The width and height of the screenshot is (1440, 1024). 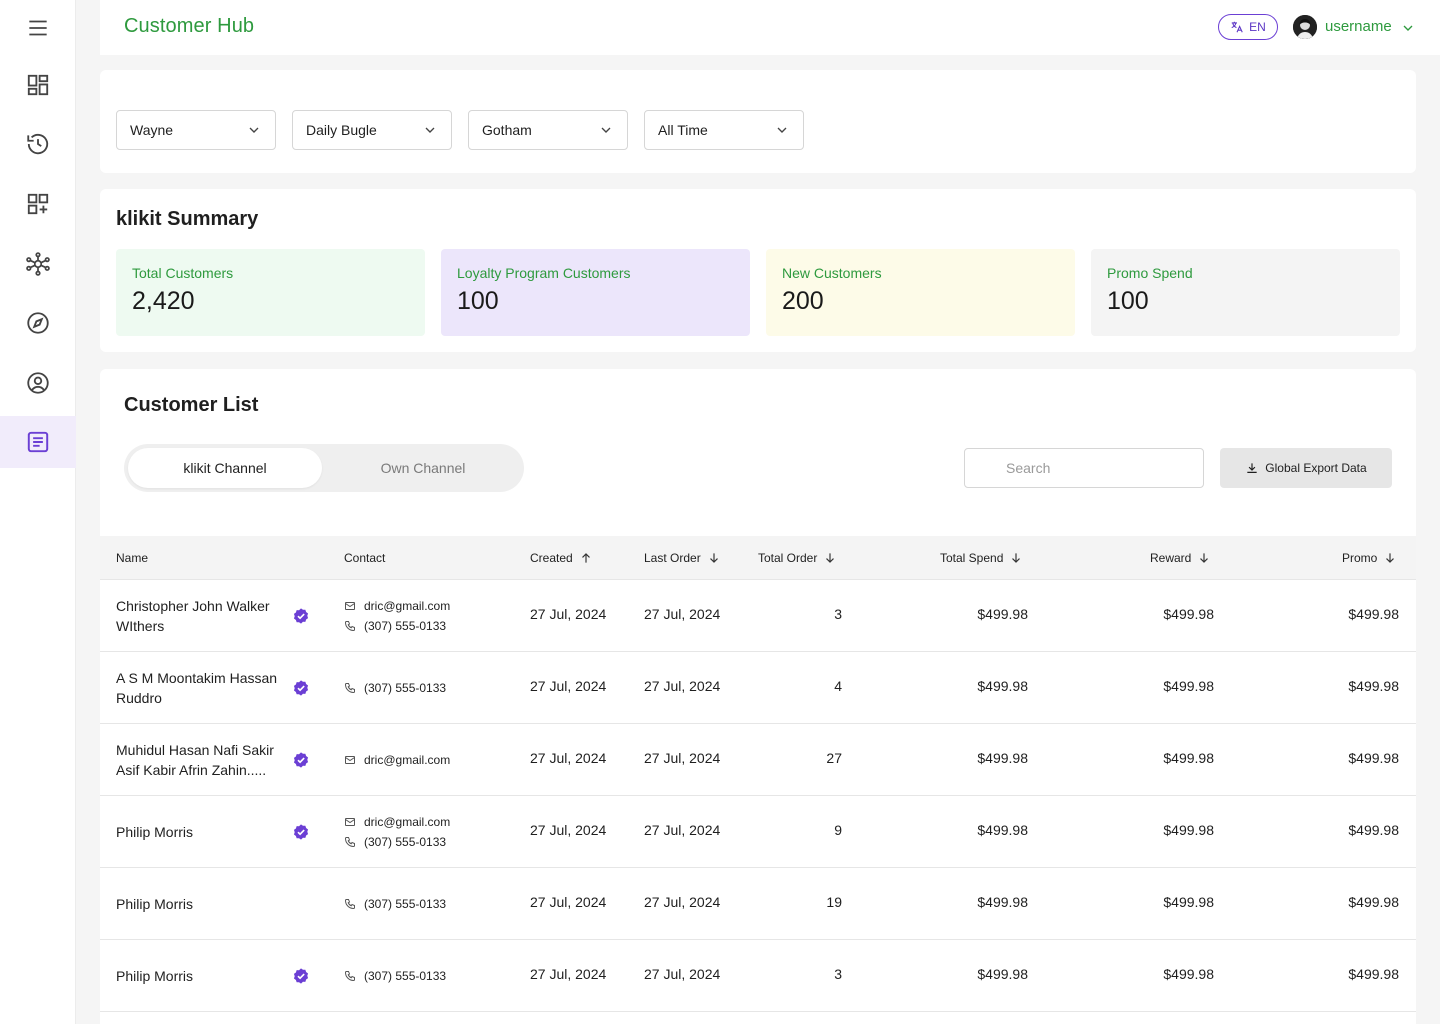 I want to click on user-circle-icon, so click(x=38, y=383).